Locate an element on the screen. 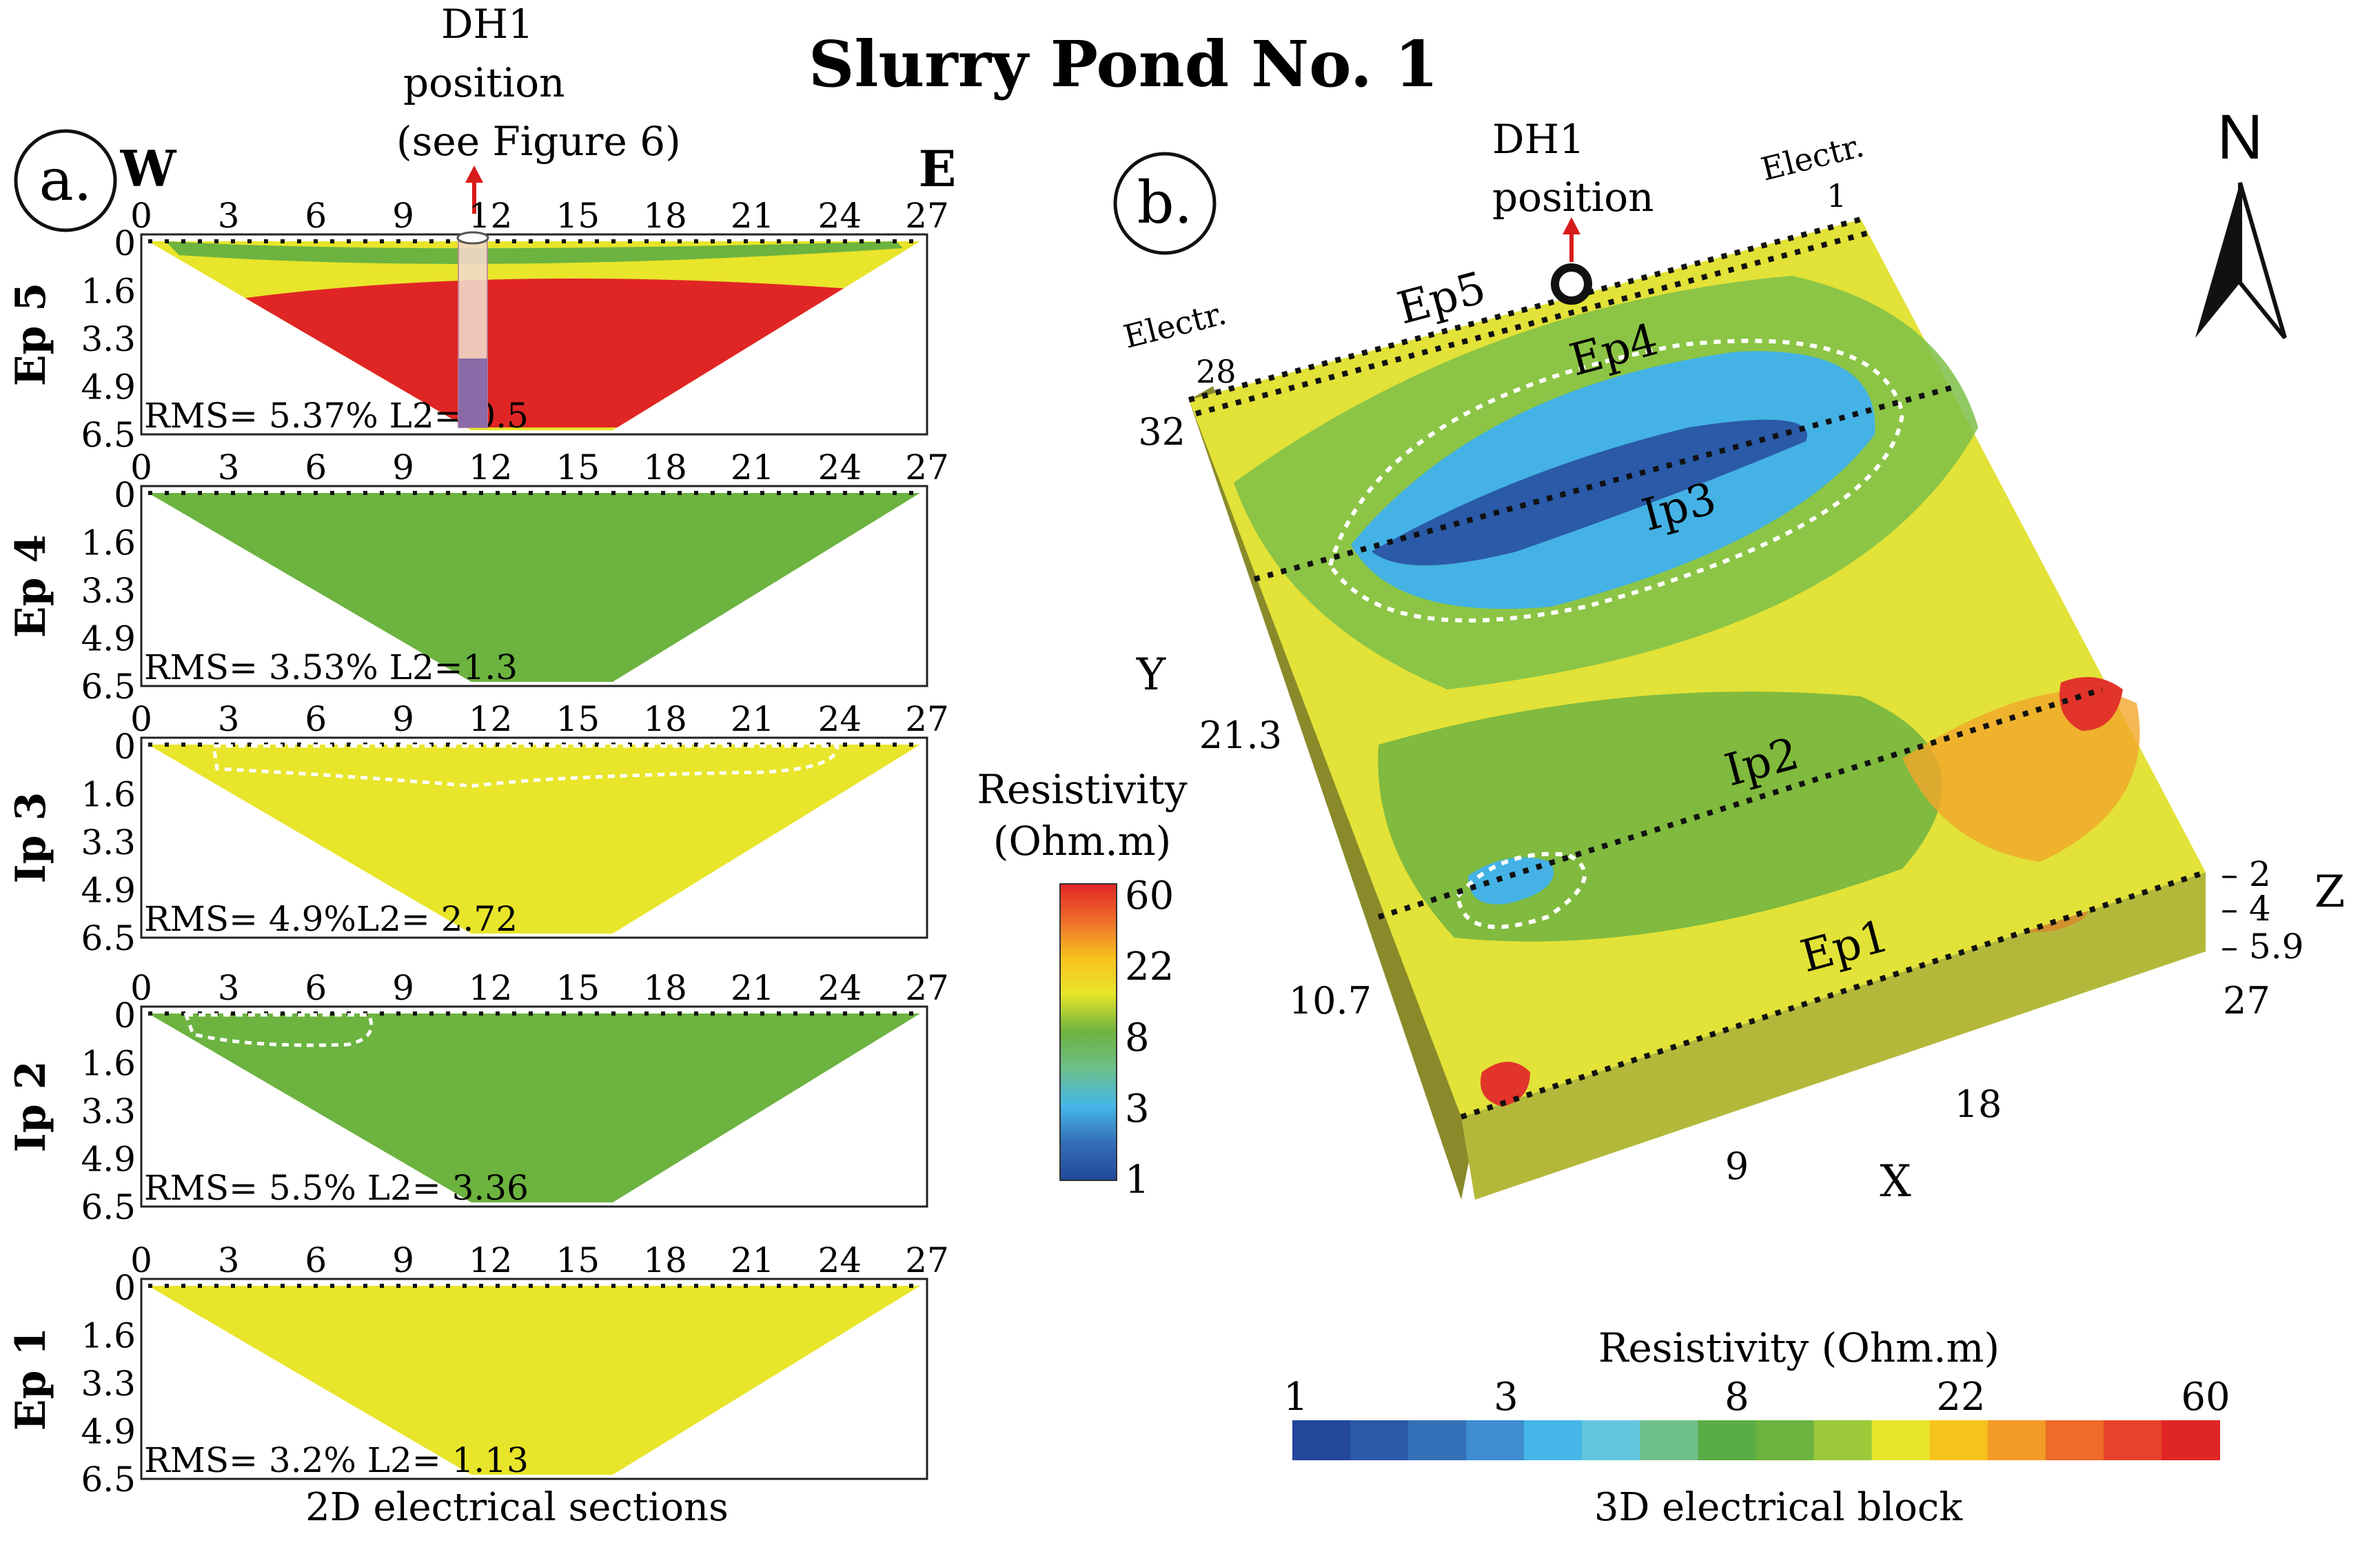  vertical-legend-title-1: Resistivity is located at coordinates (1082, 789).